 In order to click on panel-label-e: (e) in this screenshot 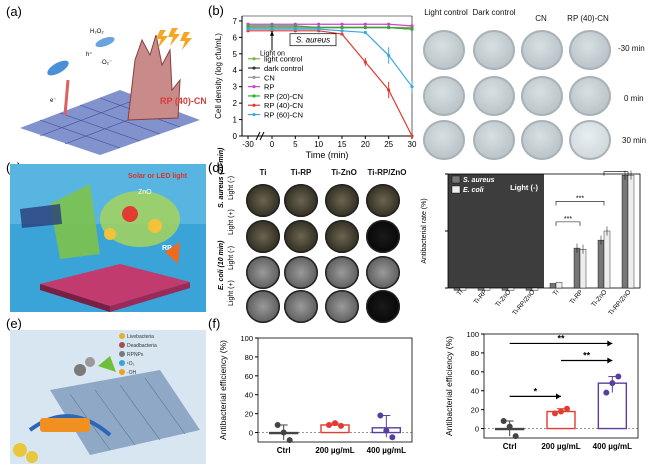, I will do `click(14, 323)`.